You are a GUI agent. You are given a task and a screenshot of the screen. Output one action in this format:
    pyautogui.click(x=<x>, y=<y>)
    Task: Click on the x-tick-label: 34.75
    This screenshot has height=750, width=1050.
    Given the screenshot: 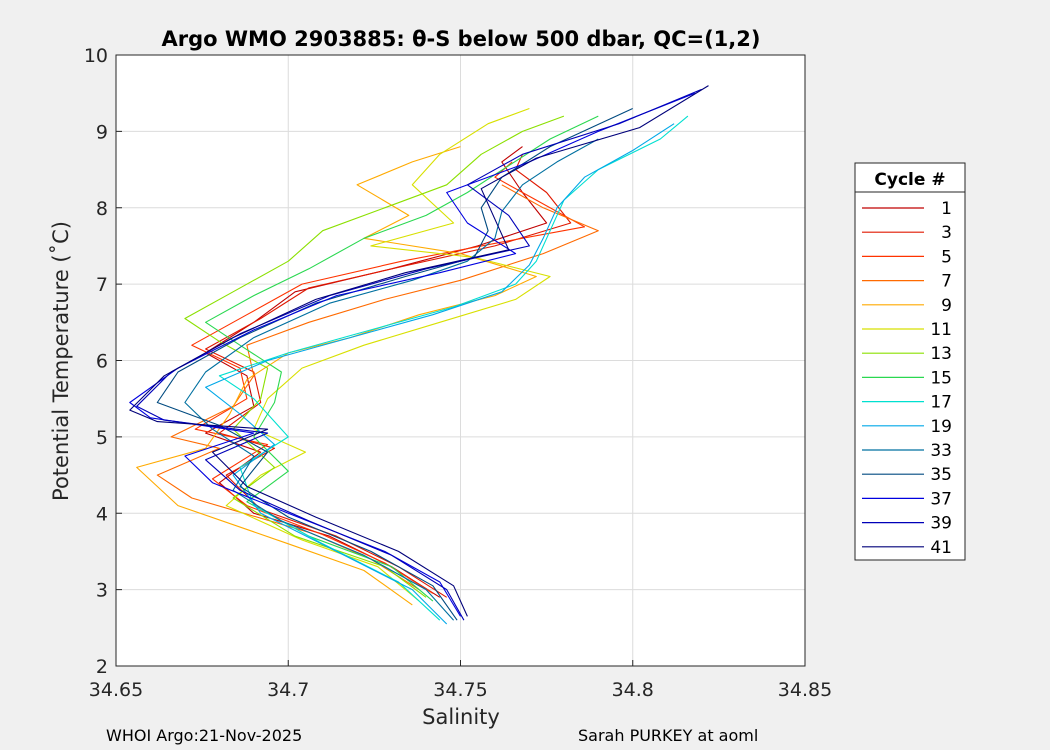 What is the action you would take?
    pyautogui.click(x=460, y=690)
    